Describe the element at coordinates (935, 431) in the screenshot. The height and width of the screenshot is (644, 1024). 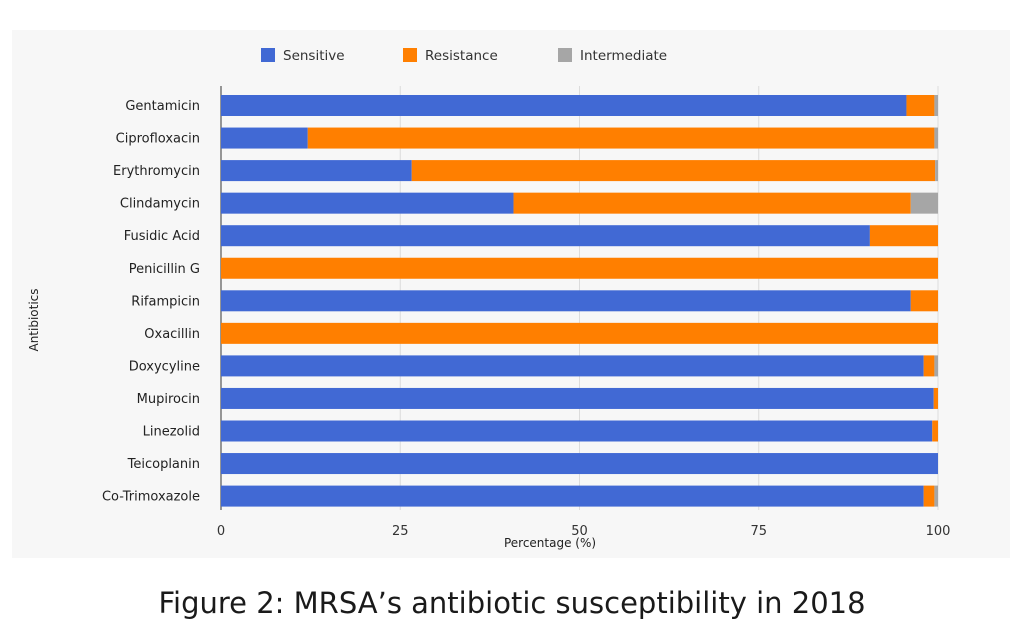
I see `bar-resistance-linezolid` at that location.